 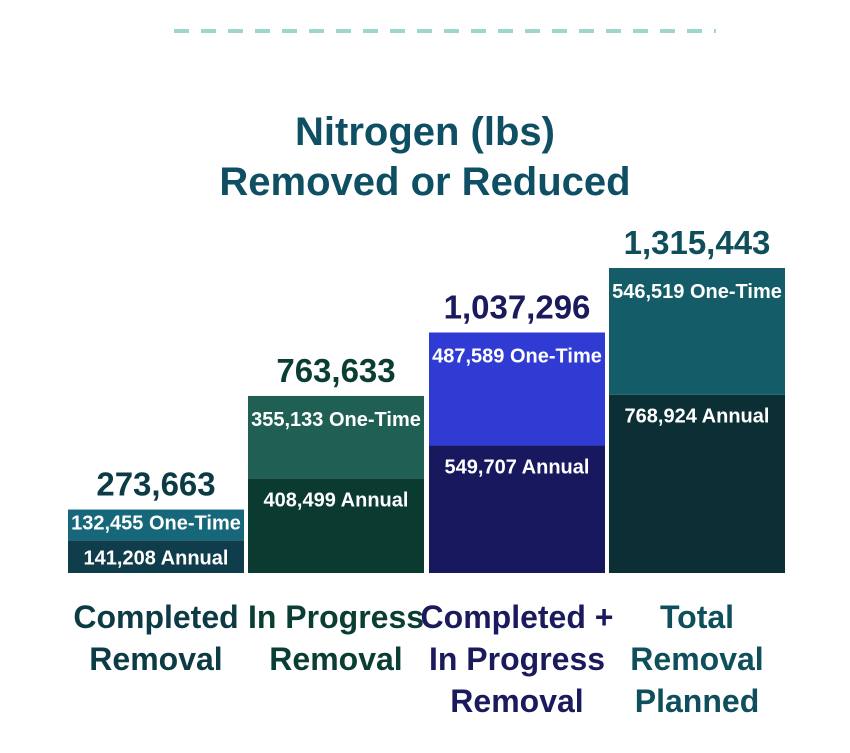 I want to click on category-label-4-line-1: Total, so click(x=697, y=617).